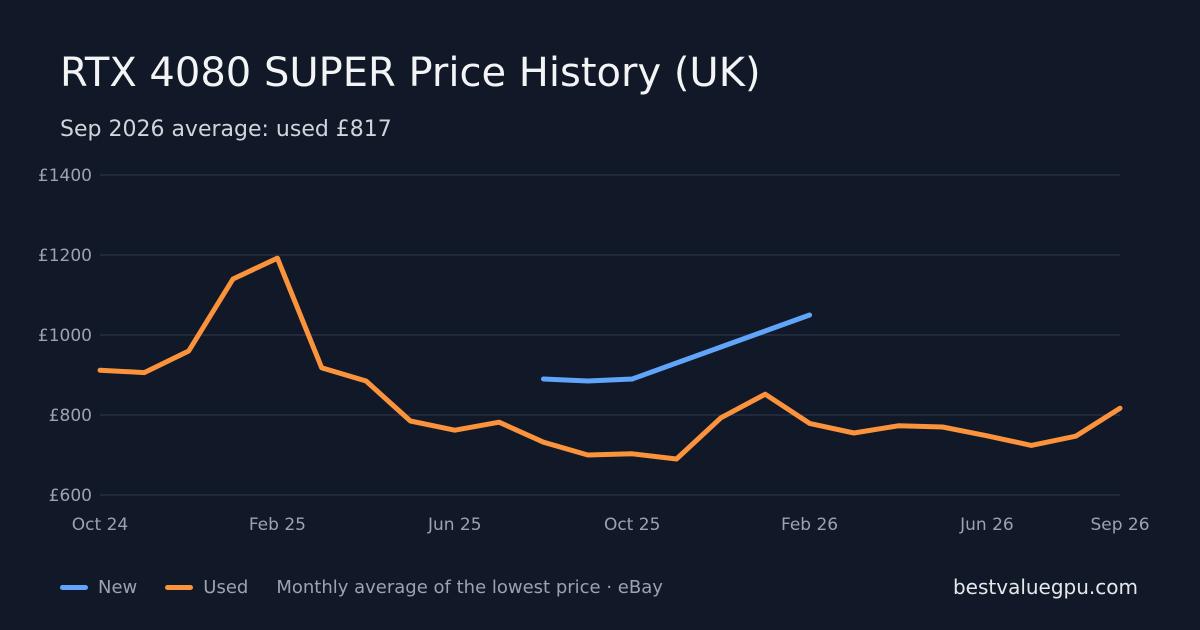  What do you see at coordinates (1119, 525) in the screenshot?
I see `x-tick-label: Sep 26` at bounding box center [1119, 525].